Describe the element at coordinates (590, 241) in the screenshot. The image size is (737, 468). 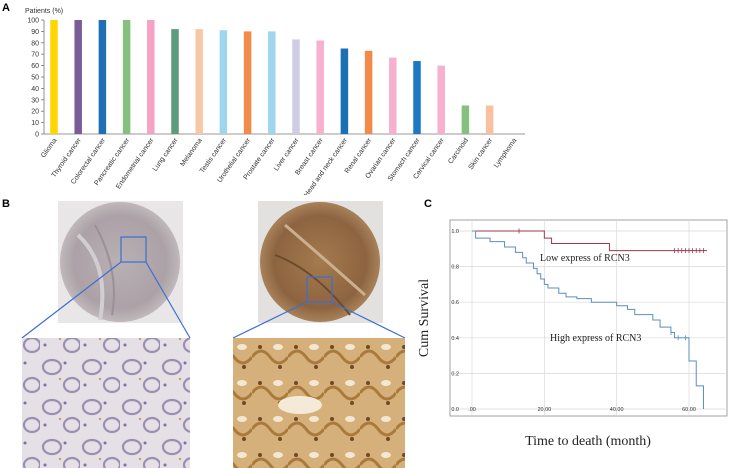
I see `survival-curve` at that location.